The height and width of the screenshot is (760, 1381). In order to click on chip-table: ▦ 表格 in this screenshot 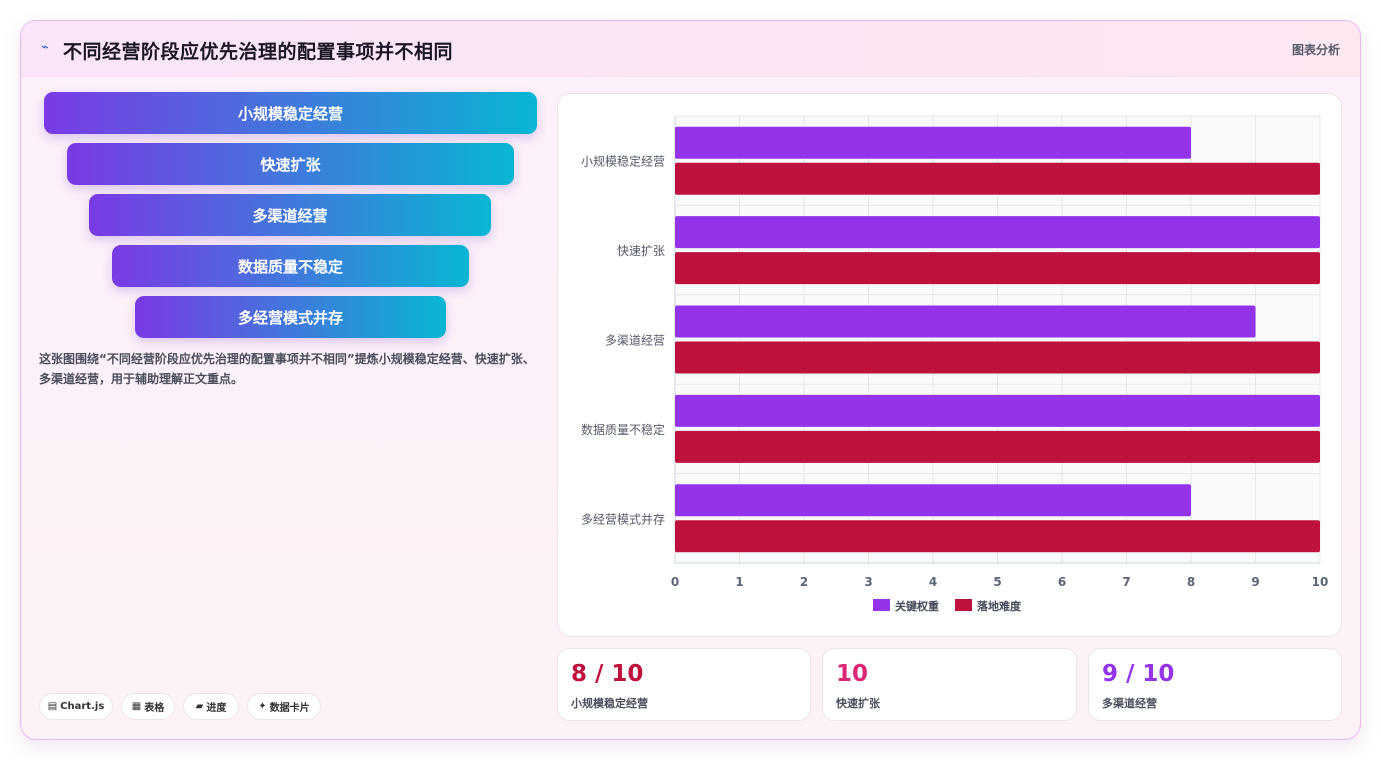, I will do `click(148, 706)`.